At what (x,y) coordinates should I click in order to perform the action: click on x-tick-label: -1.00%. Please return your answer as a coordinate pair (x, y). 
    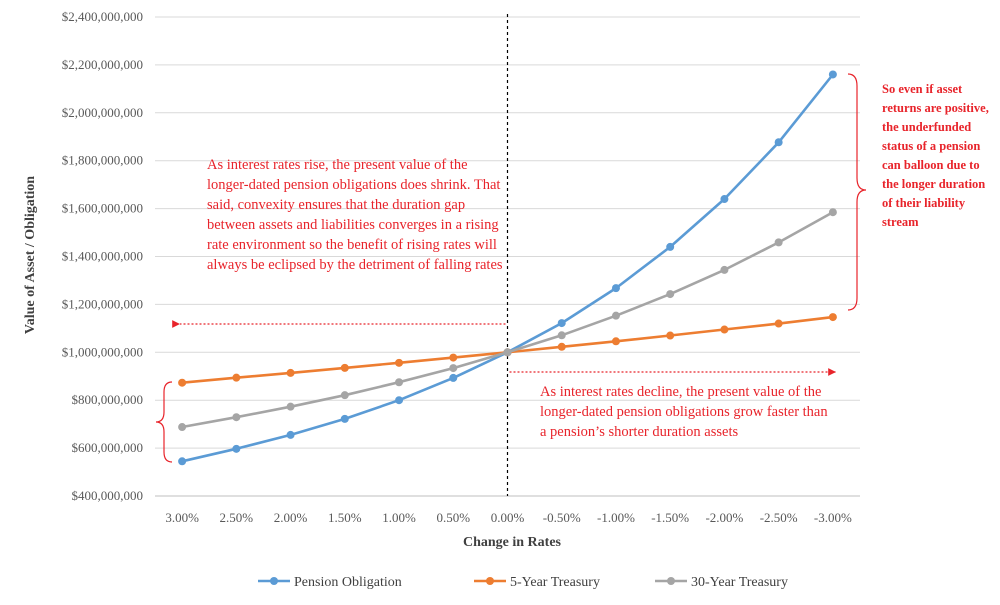
    Looking at the image, I should click on (616, 517).